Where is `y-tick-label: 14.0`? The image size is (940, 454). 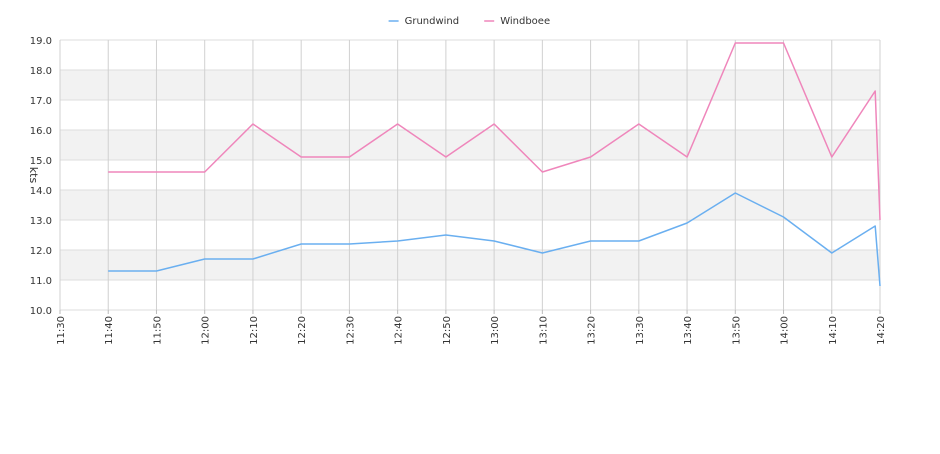 y-tick-label: 14.0 is located at coordinates (41, 191).